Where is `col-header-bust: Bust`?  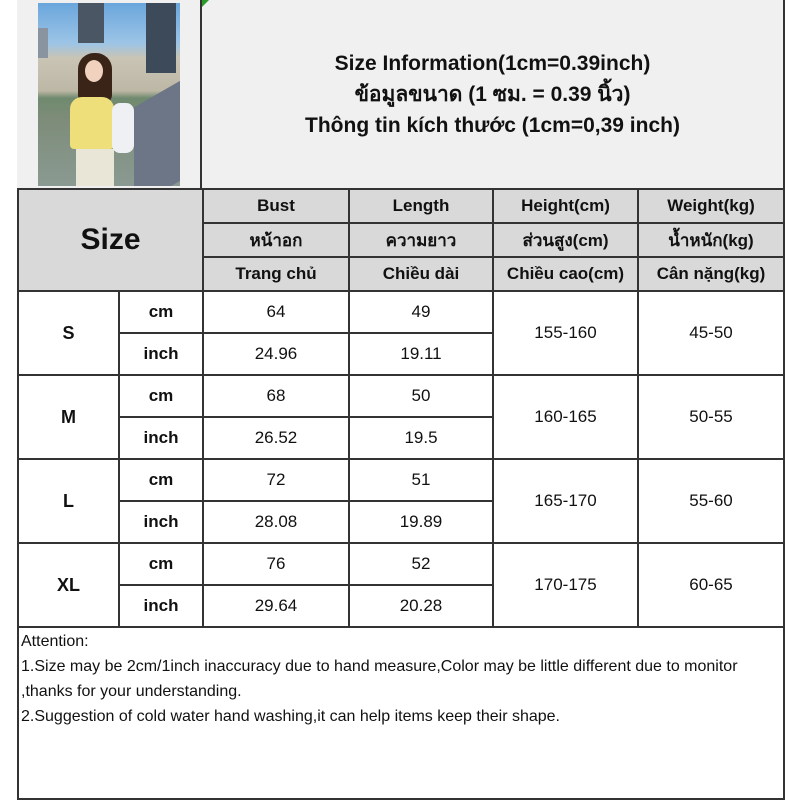 col-header-bust: Bust is located at coordinates (276, 206).